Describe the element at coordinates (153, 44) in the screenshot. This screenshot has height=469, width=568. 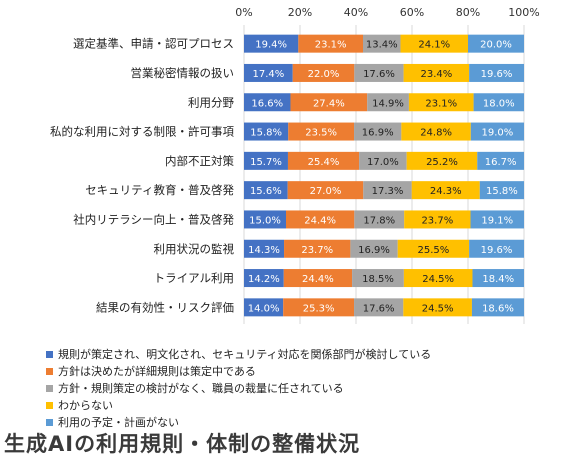
I see `category-label: 選定基準、申請・認可プロセス` at that location.